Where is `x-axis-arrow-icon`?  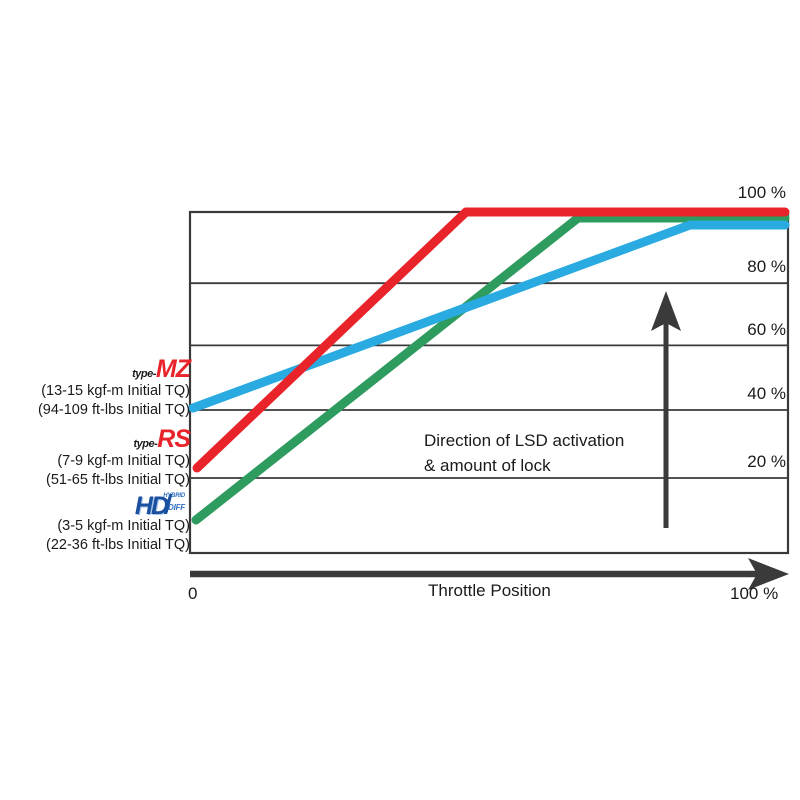
x-axis-arrow-icon is located at coordinates (489, 574).